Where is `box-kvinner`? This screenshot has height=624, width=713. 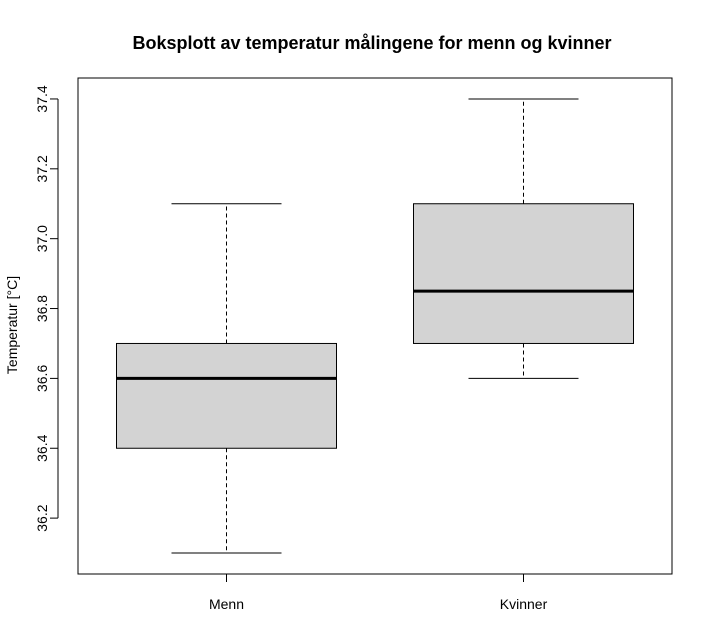
box-kvinner is located at coordinates (523, 238).